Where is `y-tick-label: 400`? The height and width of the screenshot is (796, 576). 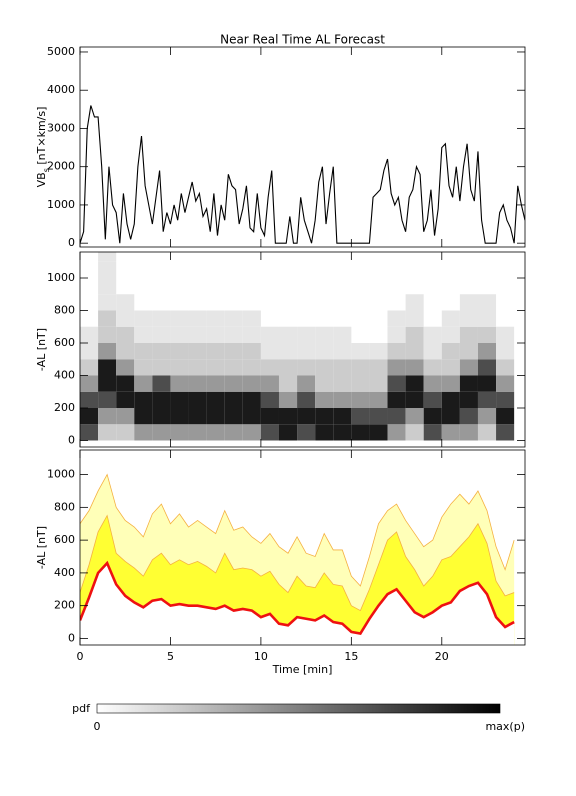
y-tick-label: 400 is located at coordinates (64, 572).